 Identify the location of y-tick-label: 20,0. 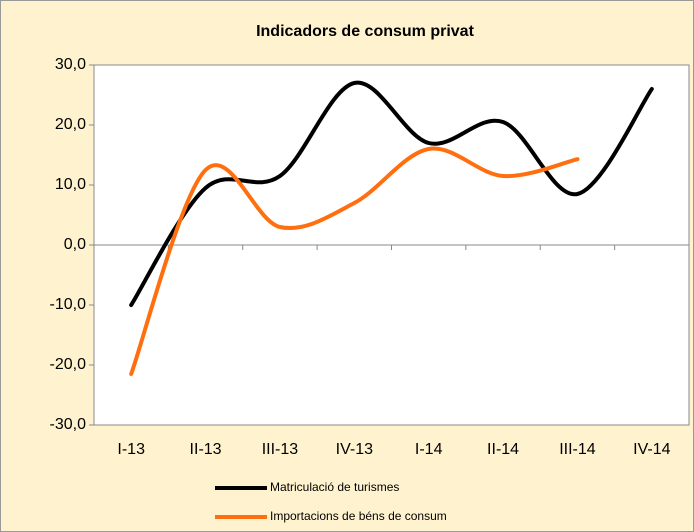
(70, 124).